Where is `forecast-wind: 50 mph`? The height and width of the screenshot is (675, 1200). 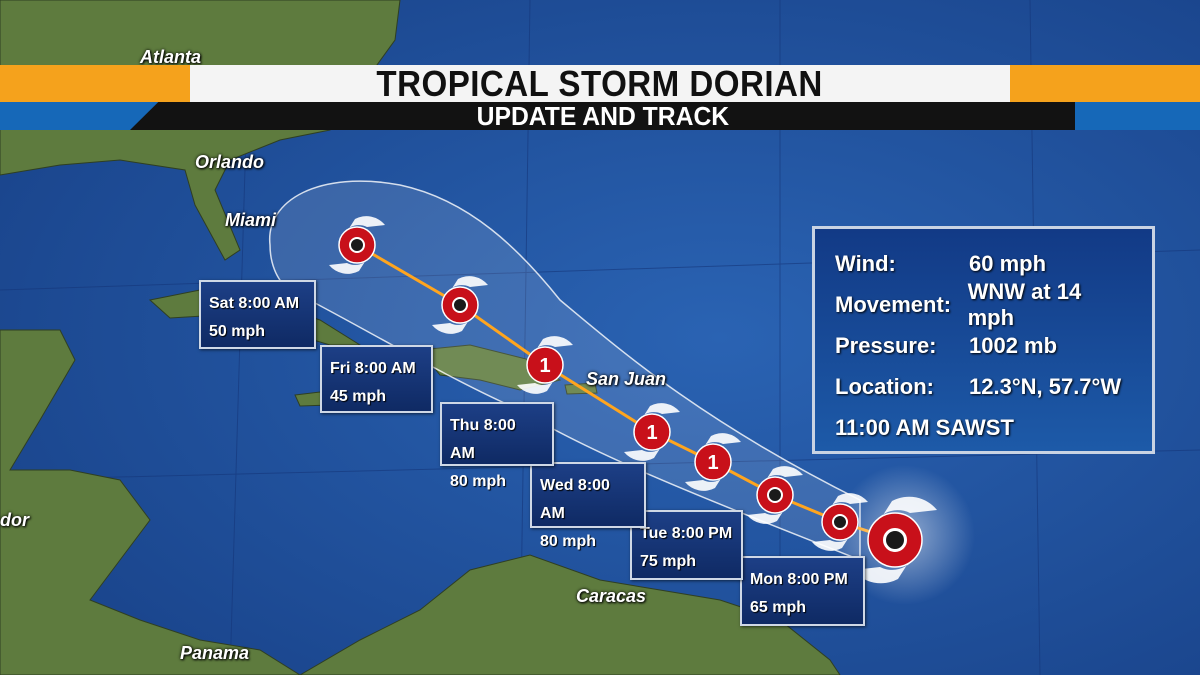
forecast-wind: 50 mph is located at coordinates (237, 331).